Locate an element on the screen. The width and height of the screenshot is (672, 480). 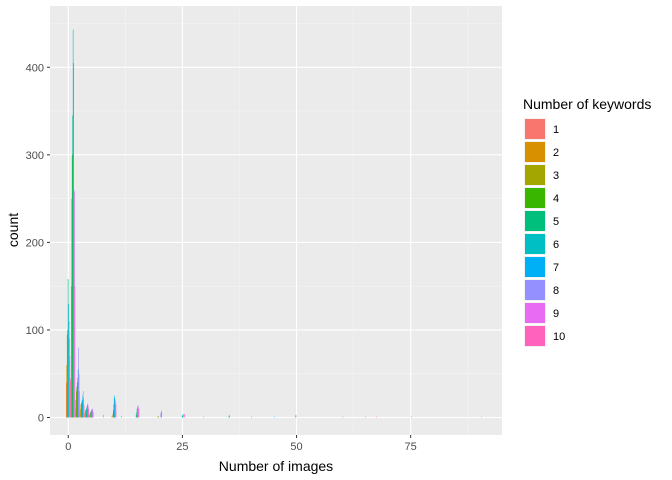
y-axis-ticks: 0 100 200 300 400 is located at coordinates (38, 243).